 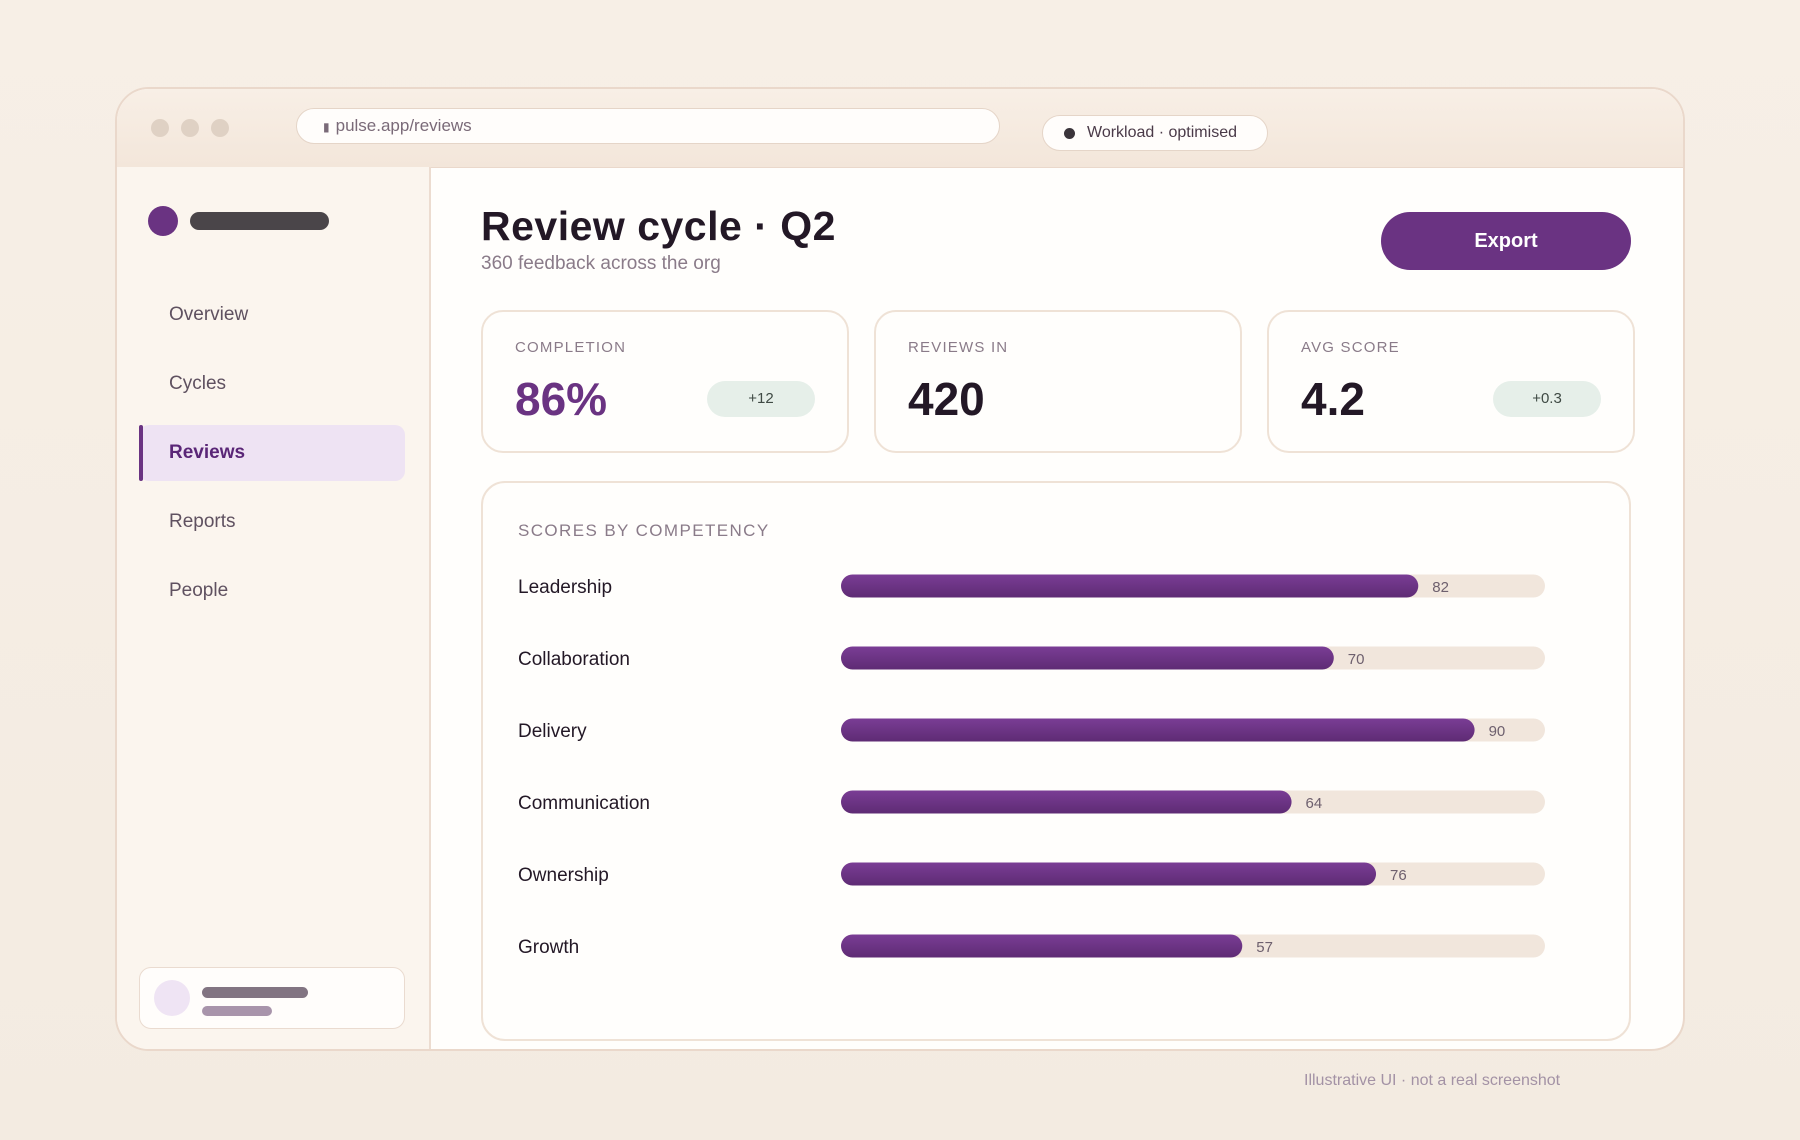 What do you see at coordinates (272, 453) in the screenshot?
I see `sidebar-item-reviews: Reviews` at bounding box center [272, 453].